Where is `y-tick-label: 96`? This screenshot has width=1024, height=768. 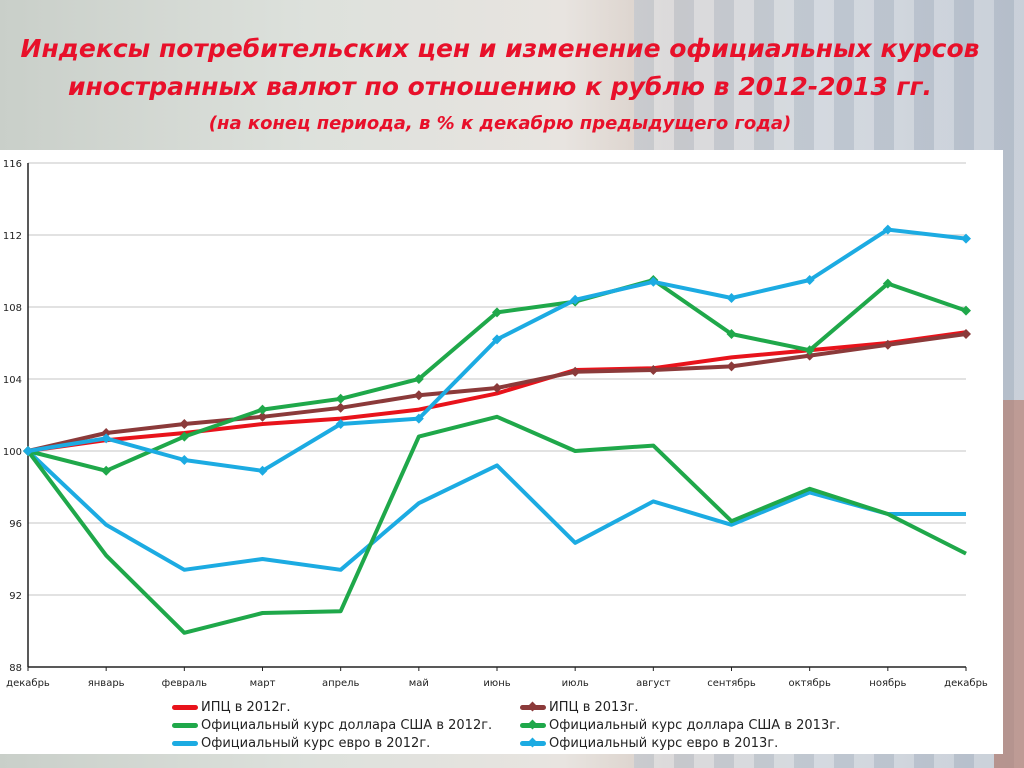 y-tick-label: 96 is located at coordinates (15, 524).